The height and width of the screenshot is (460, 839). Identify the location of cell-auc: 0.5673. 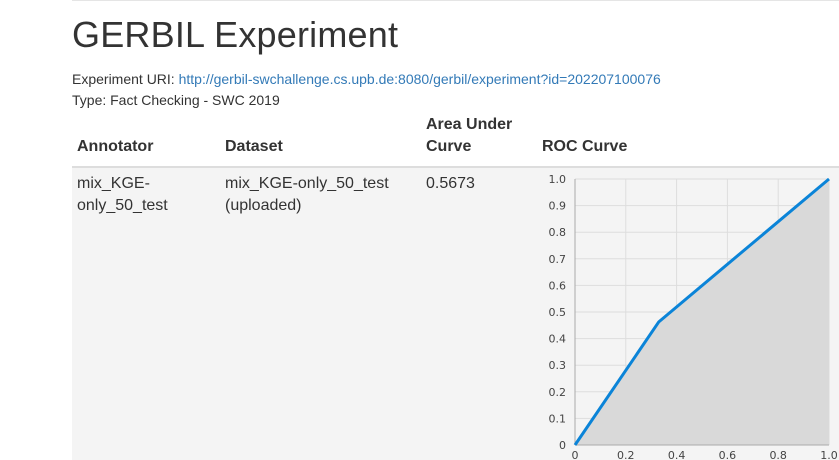
(450, 183).